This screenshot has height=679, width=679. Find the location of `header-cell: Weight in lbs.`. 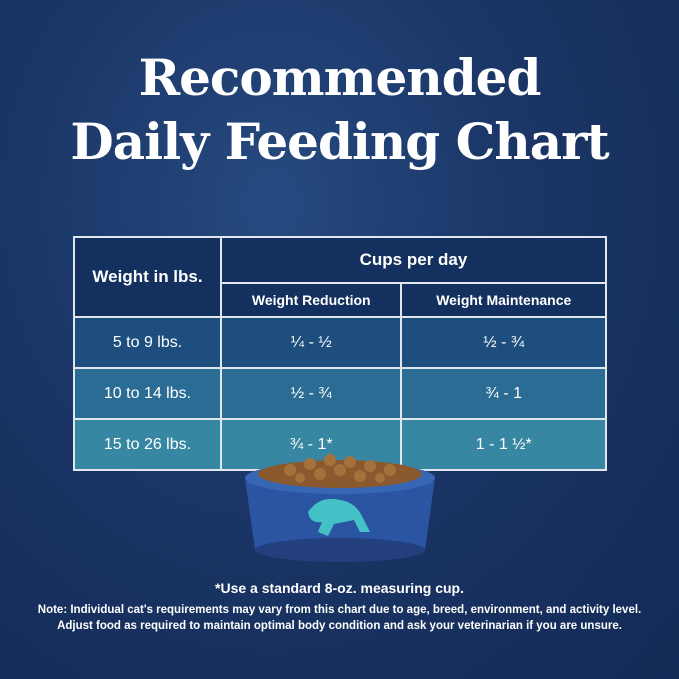

header-cell: Weight in lbs. is located at coordinates (147, 277).